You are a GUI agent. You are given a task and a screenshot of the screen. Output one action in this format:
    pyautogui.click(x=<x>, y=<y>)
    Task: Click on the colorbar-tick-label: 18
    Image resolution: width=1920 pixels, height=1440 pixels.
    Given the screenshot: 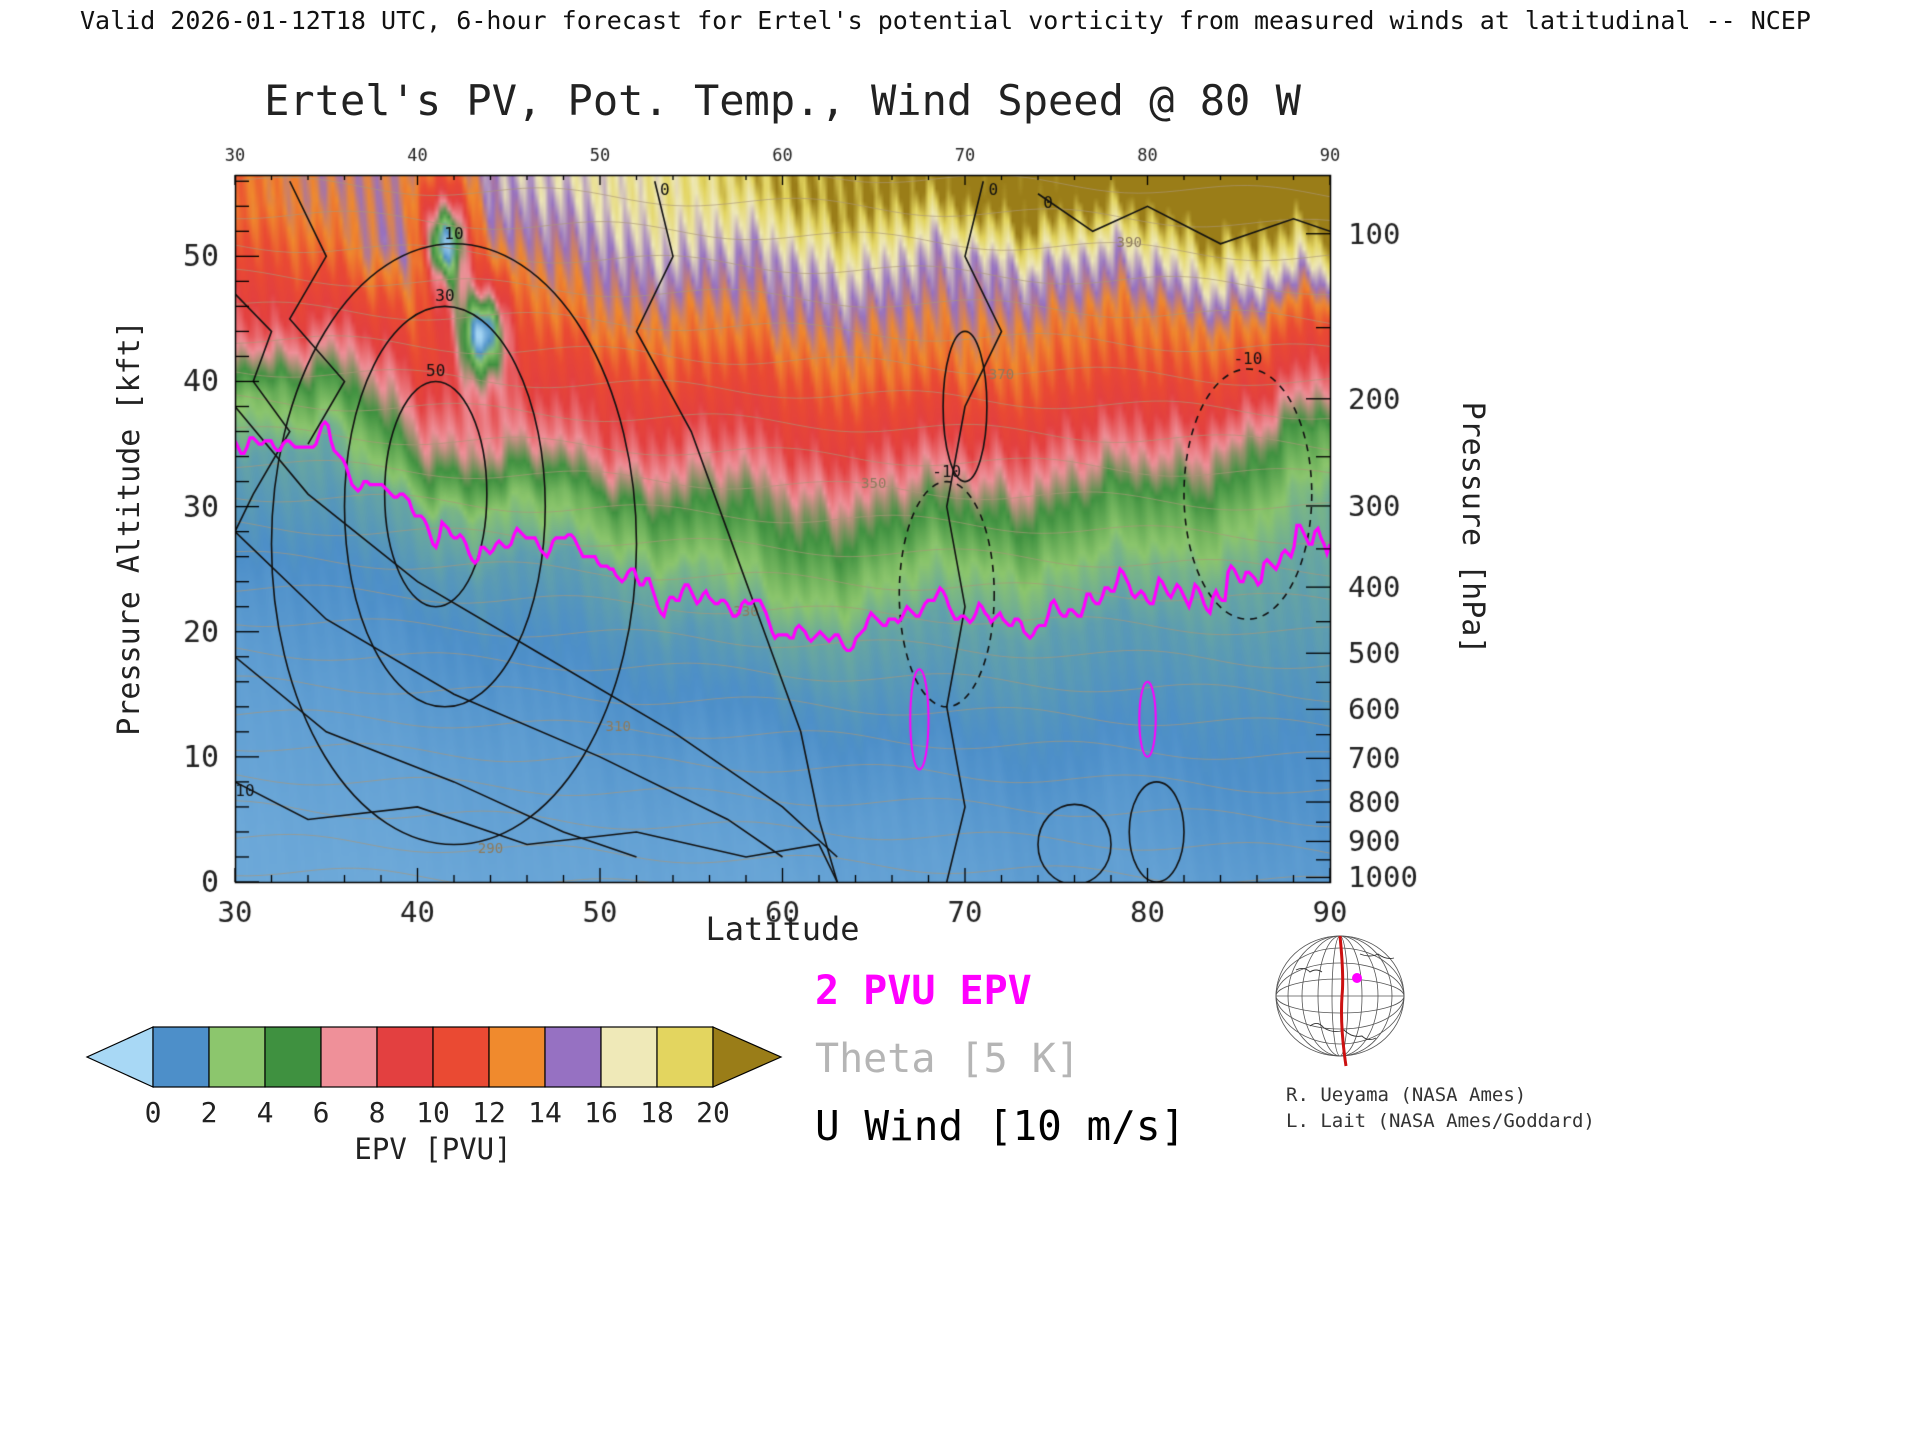 What is the action you would take?
    pyautogui.click(x=657, y=1112)
    